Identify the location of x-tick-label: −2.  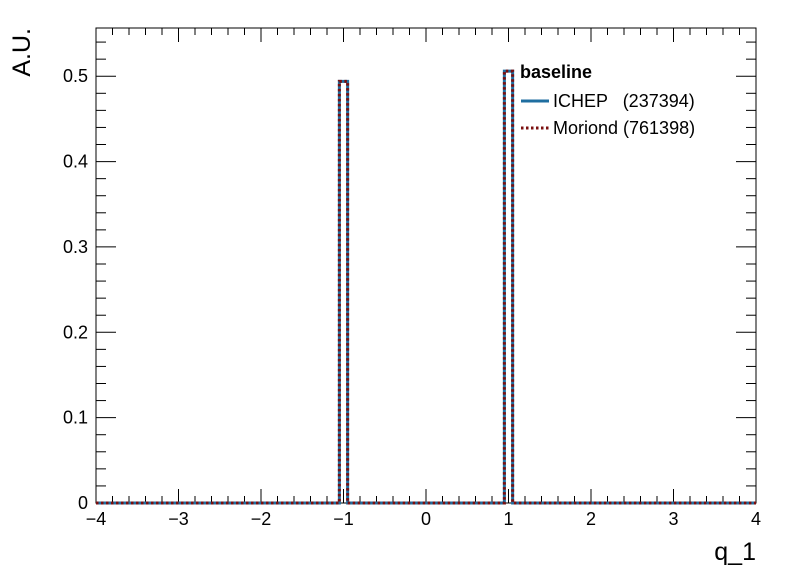
(261, 519).